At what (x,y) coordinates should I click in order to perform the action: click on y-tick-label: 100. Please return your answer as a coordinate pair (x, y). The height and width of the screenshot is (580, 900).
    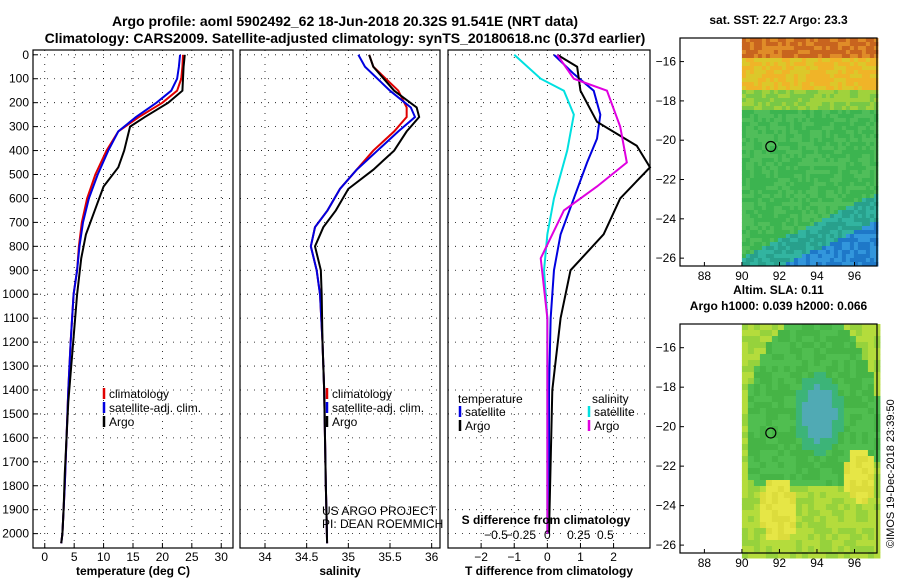
    Looking at the image, I should click on (19, 79).